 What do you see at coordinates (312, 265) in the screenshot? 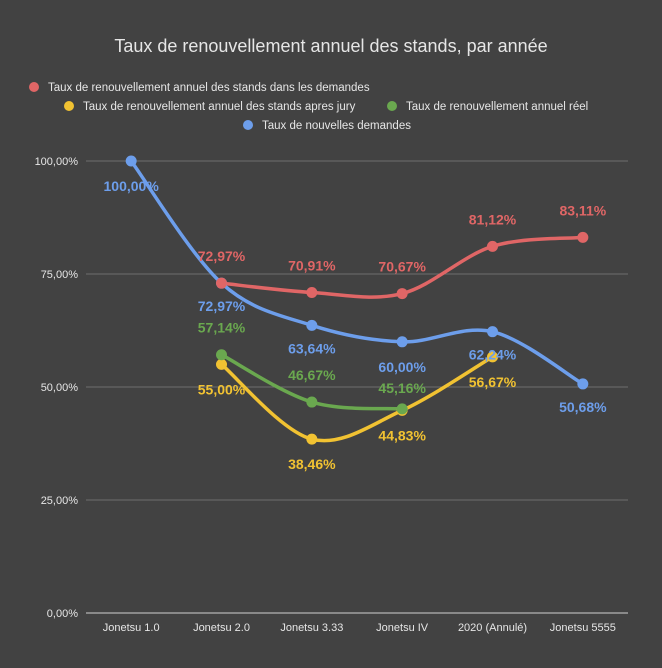
I see `data-label: 70,91%` at bounding box center [312, 265].